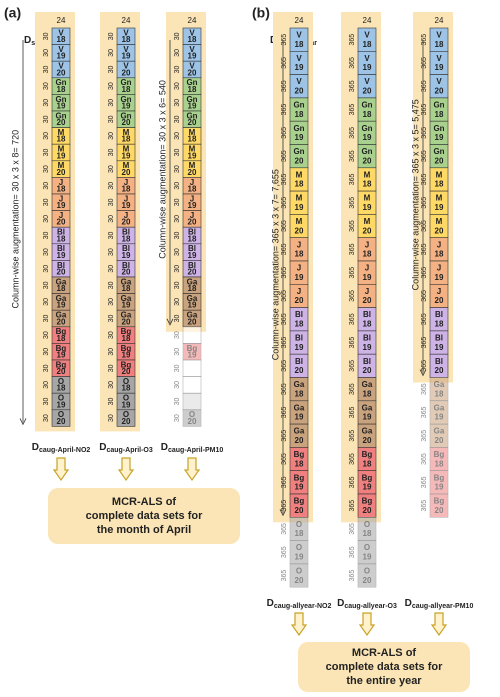 This screenshot has height=697, width=500. I want to click on caption-subscript: caug-allyear-PM10, so click(443, 606).